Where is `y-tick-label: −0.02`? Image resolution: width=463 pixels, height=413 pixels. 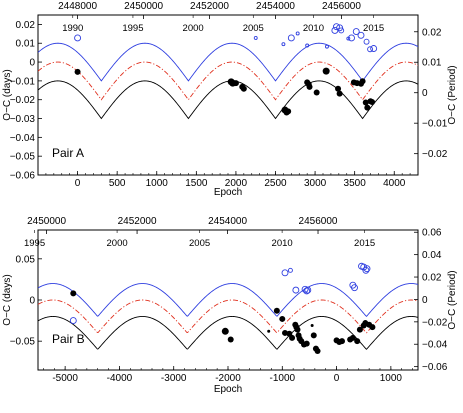
y-tick-label: −0.02 is located at coordinates (23, 100).